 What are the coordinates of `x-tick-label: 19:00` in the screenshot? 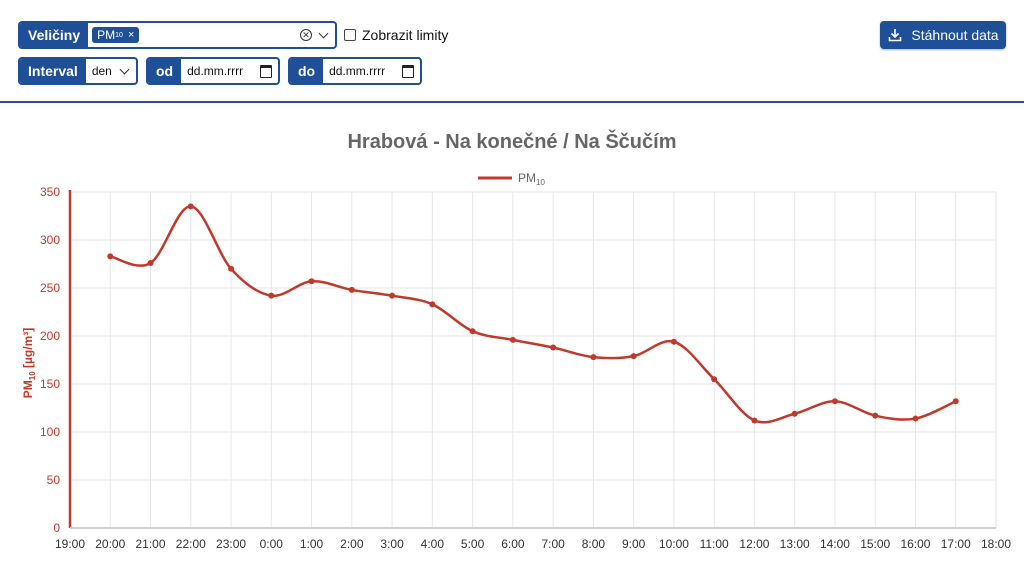 It's located at (70, 544).